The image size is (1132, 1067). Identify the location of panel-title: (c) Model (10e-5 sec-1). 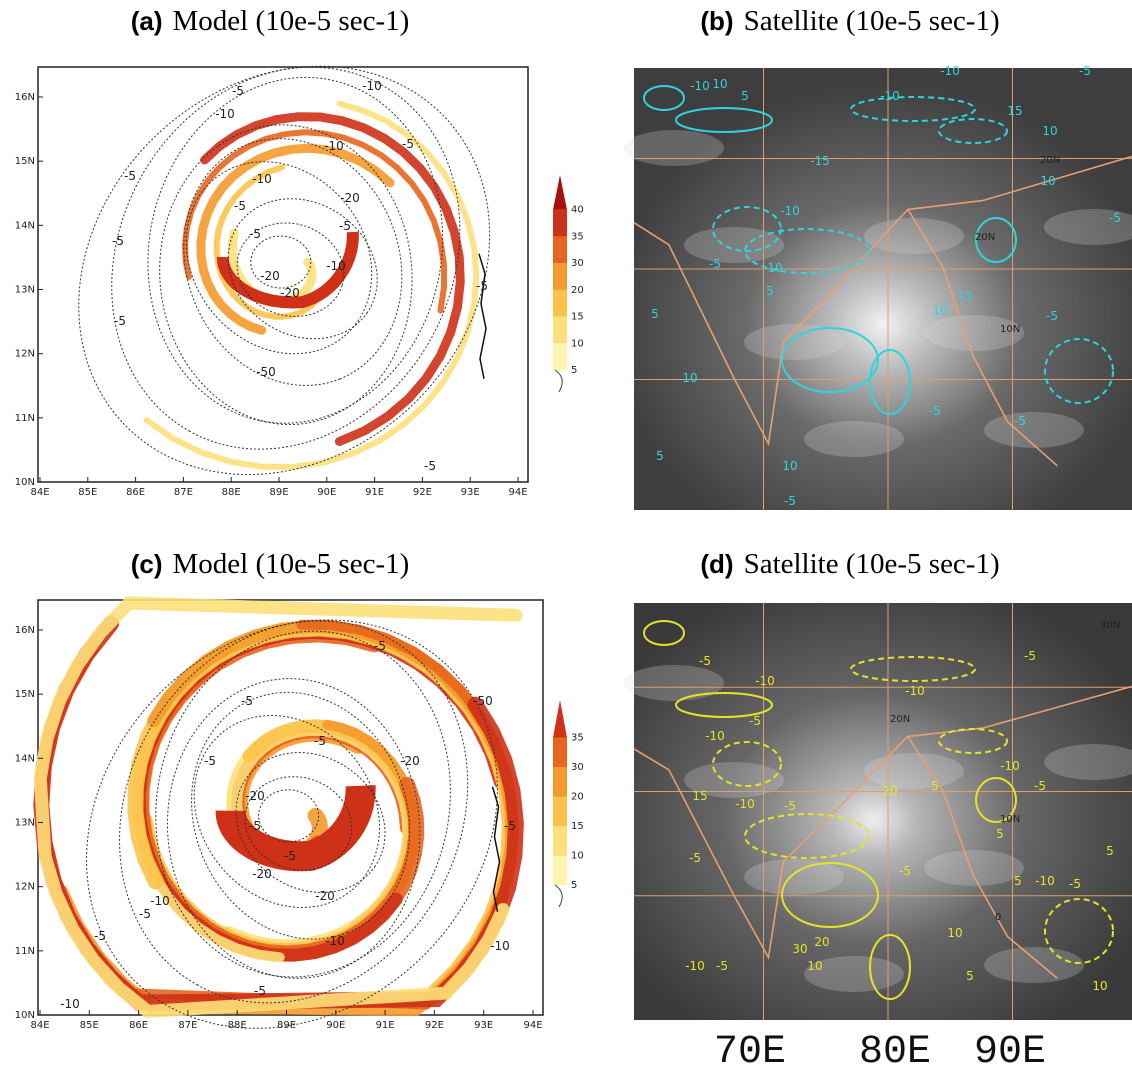
(270, 564).